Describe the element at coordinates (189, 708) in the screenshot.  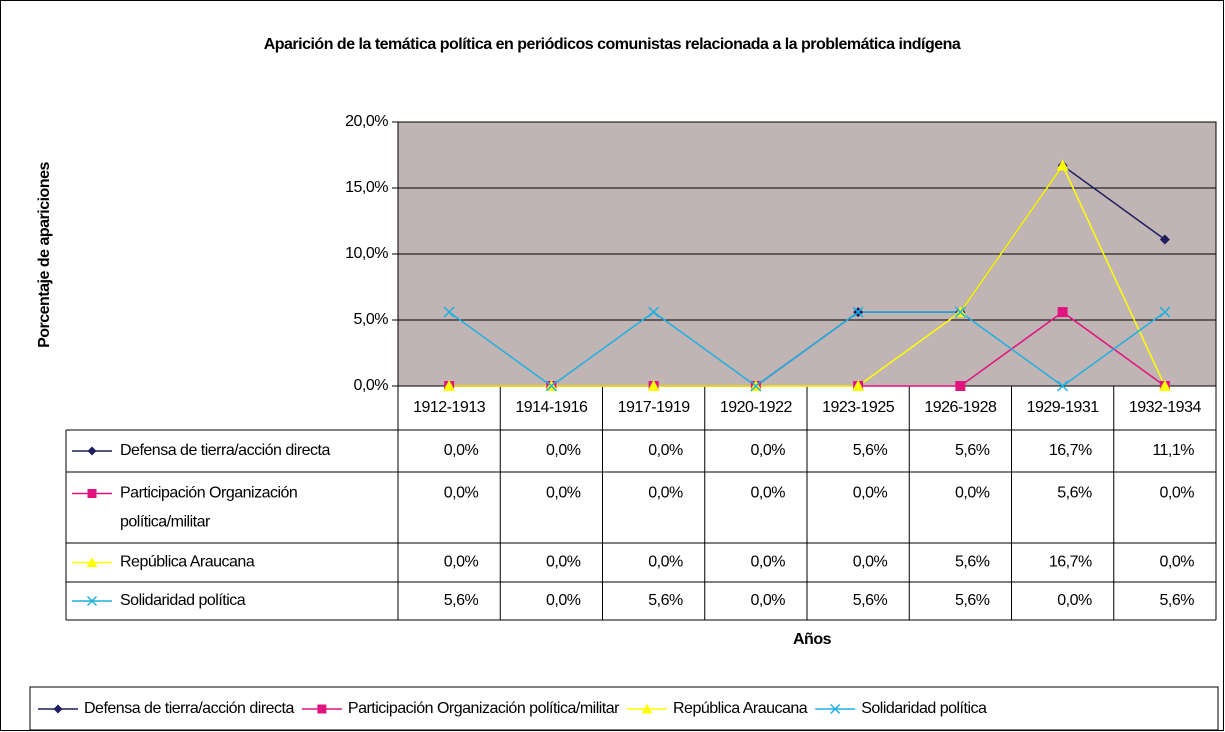
I see `legend-label: Defensa de tierra/acción directa` at that location.